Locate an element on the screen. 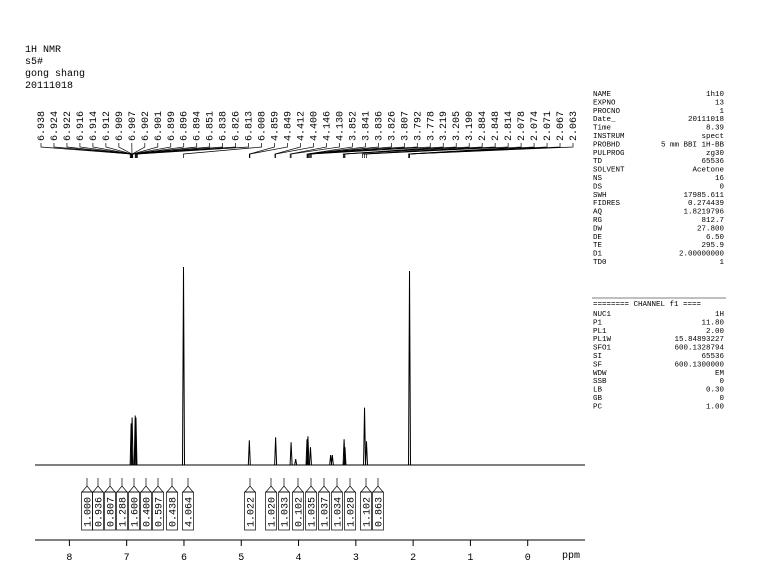 The width and height of the screenshot is (762, 586). peak-label: 3.841 is located at coordinates (366, 126).